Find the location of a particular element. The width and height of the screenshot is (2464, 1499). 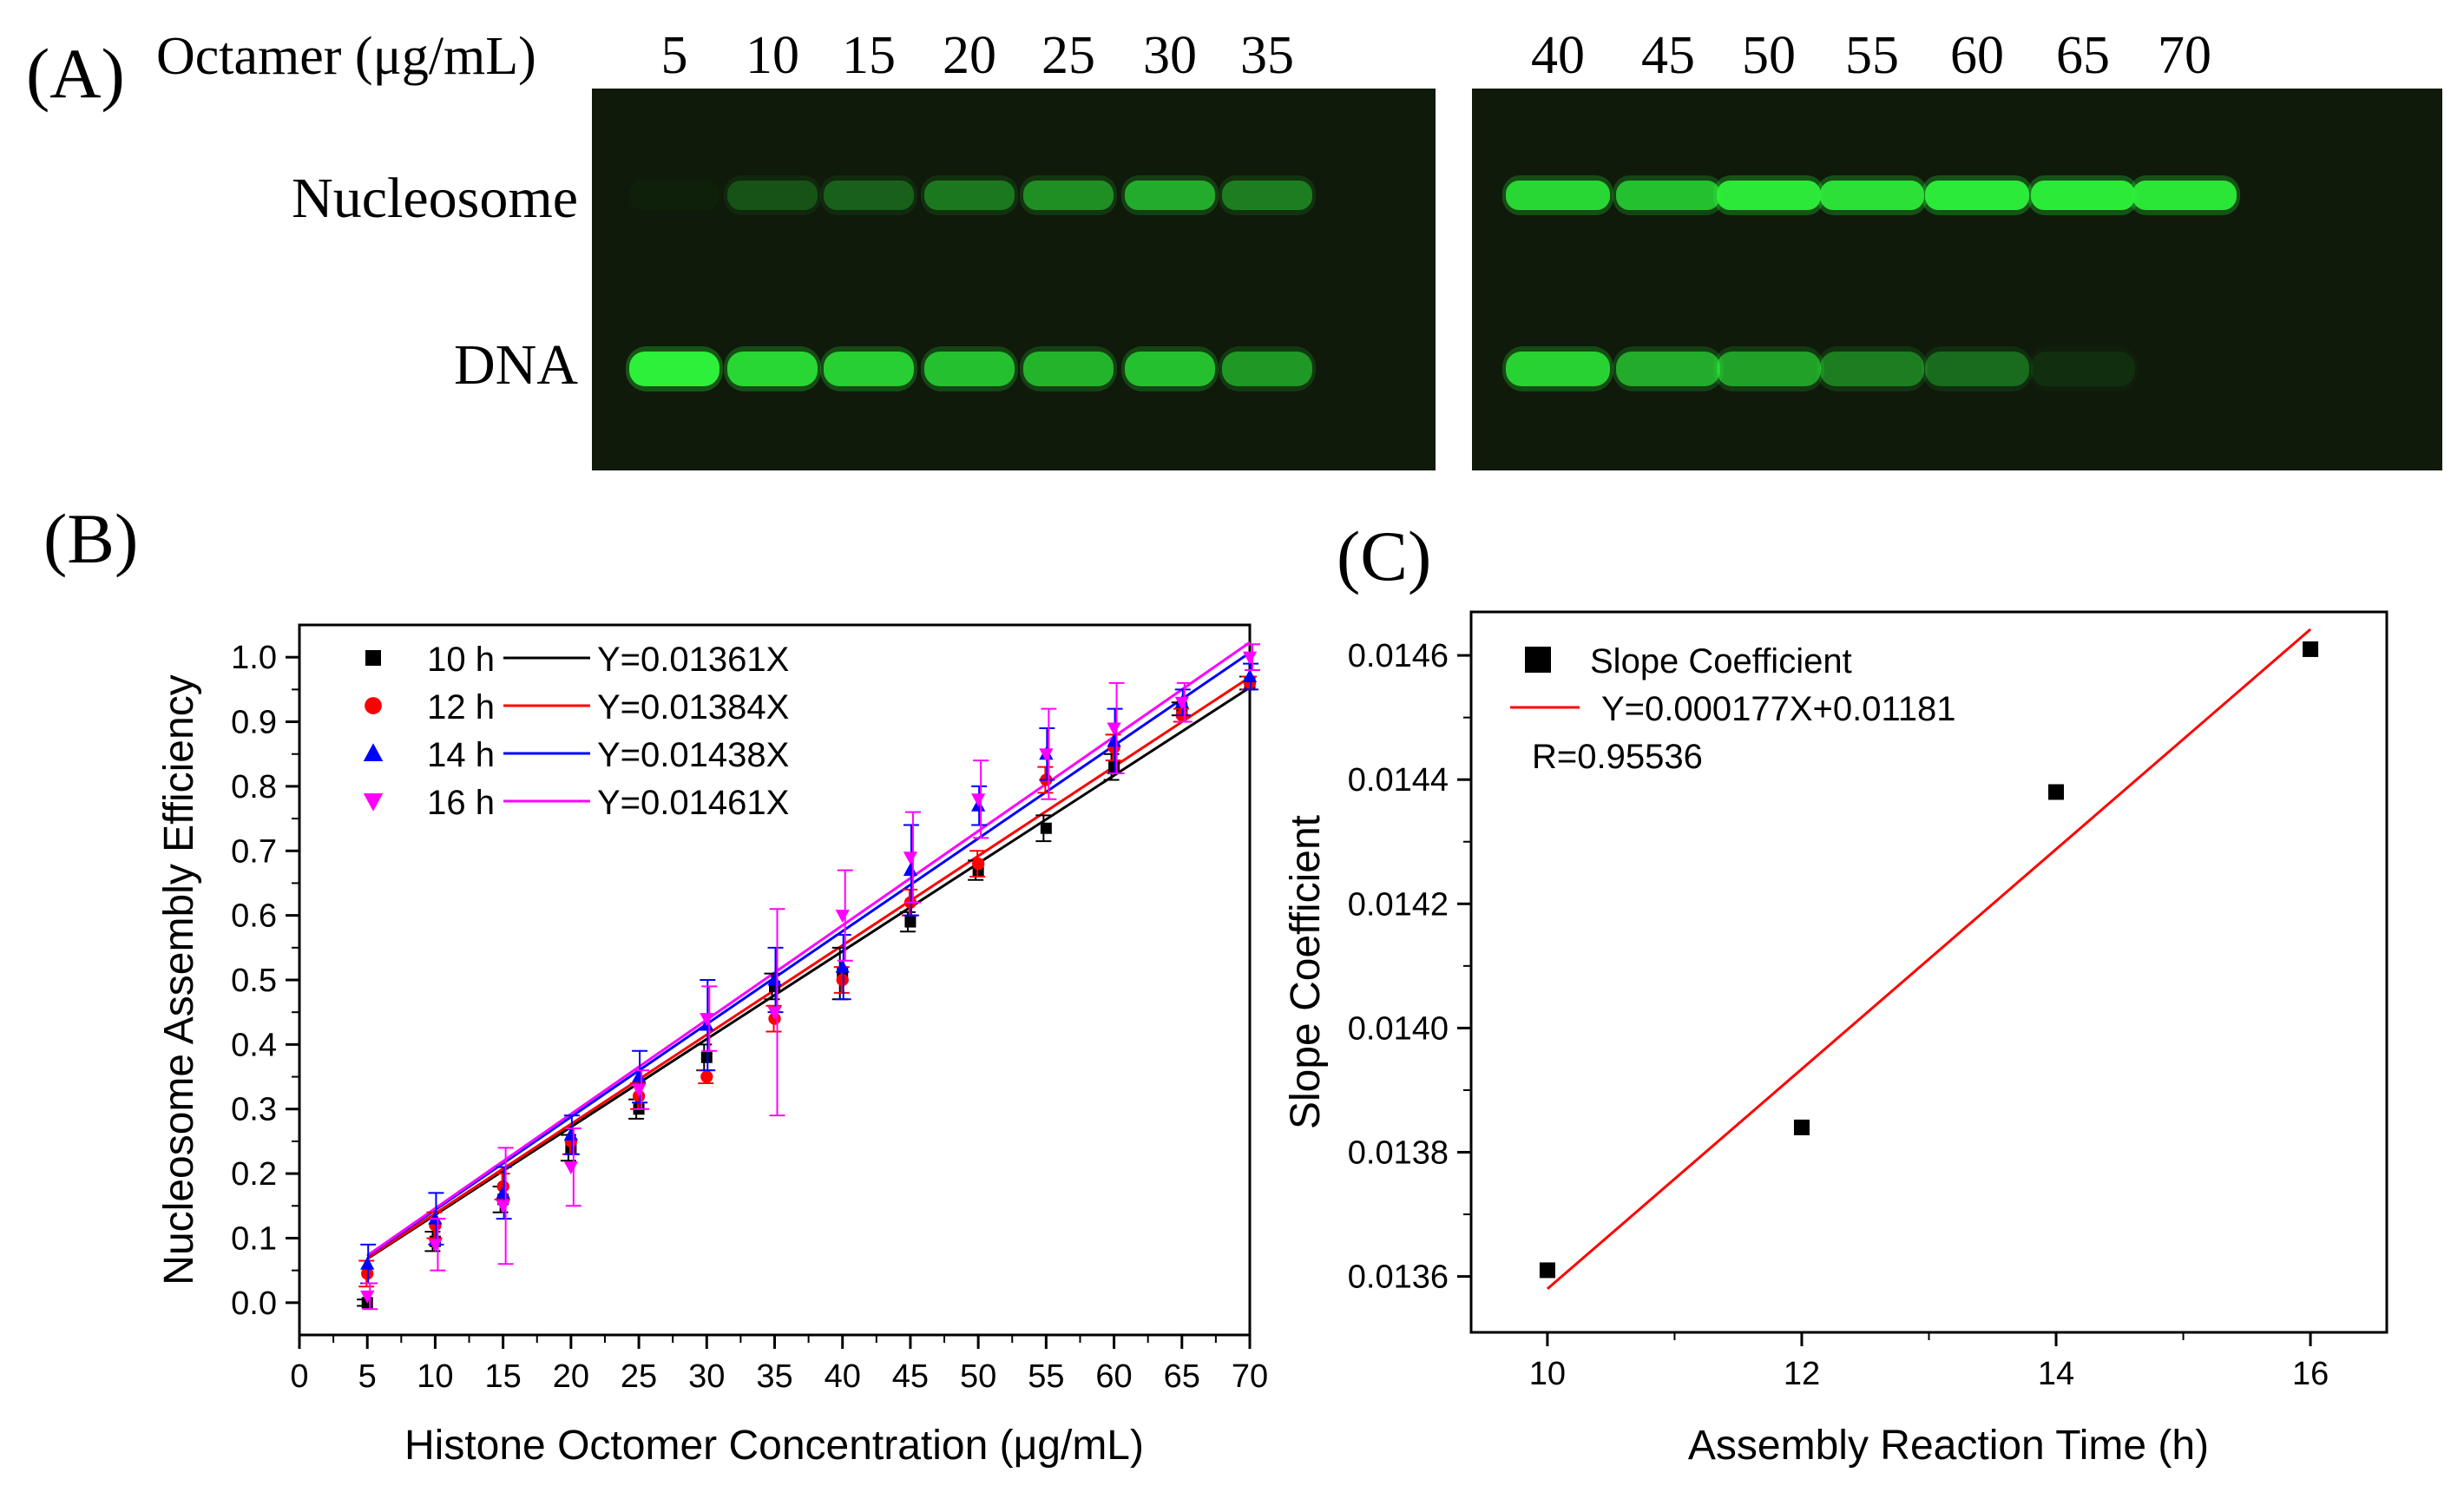

y-tick-label: 0.0138 is located at coordinates (1399, 1153).